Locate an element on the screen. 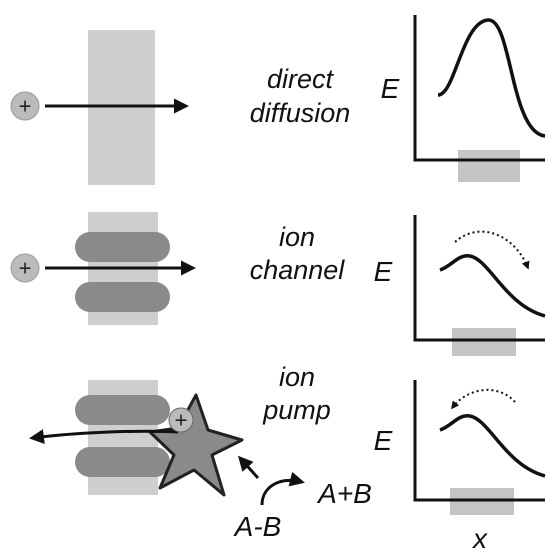 The width and height of the screenshot is (550, 550). ion-channel-row-circle is located at coordinates (25, 268).